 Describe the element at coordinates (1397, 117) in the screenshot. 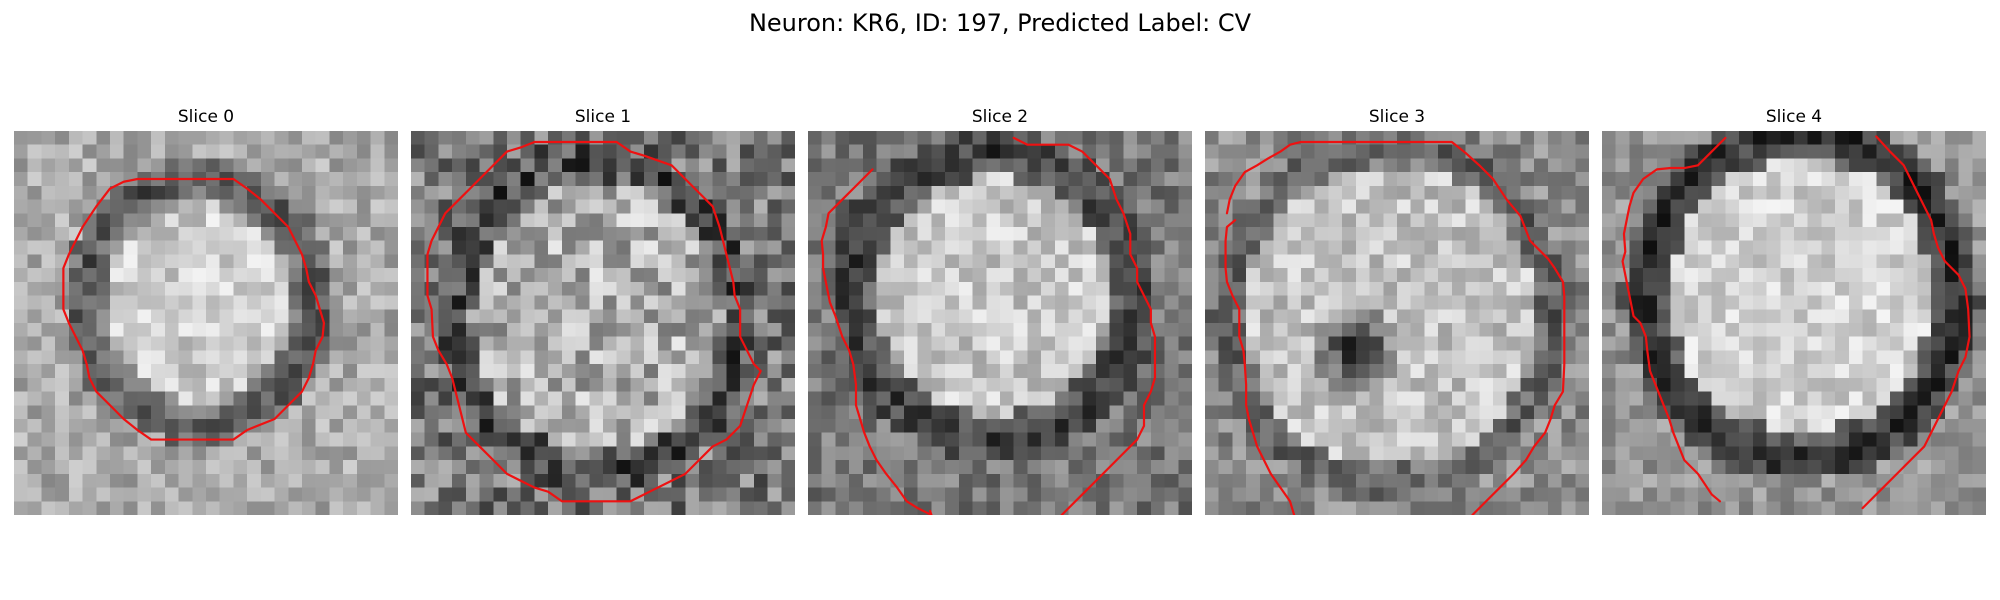

I see `slice-title-3: Slice 3` at that location.